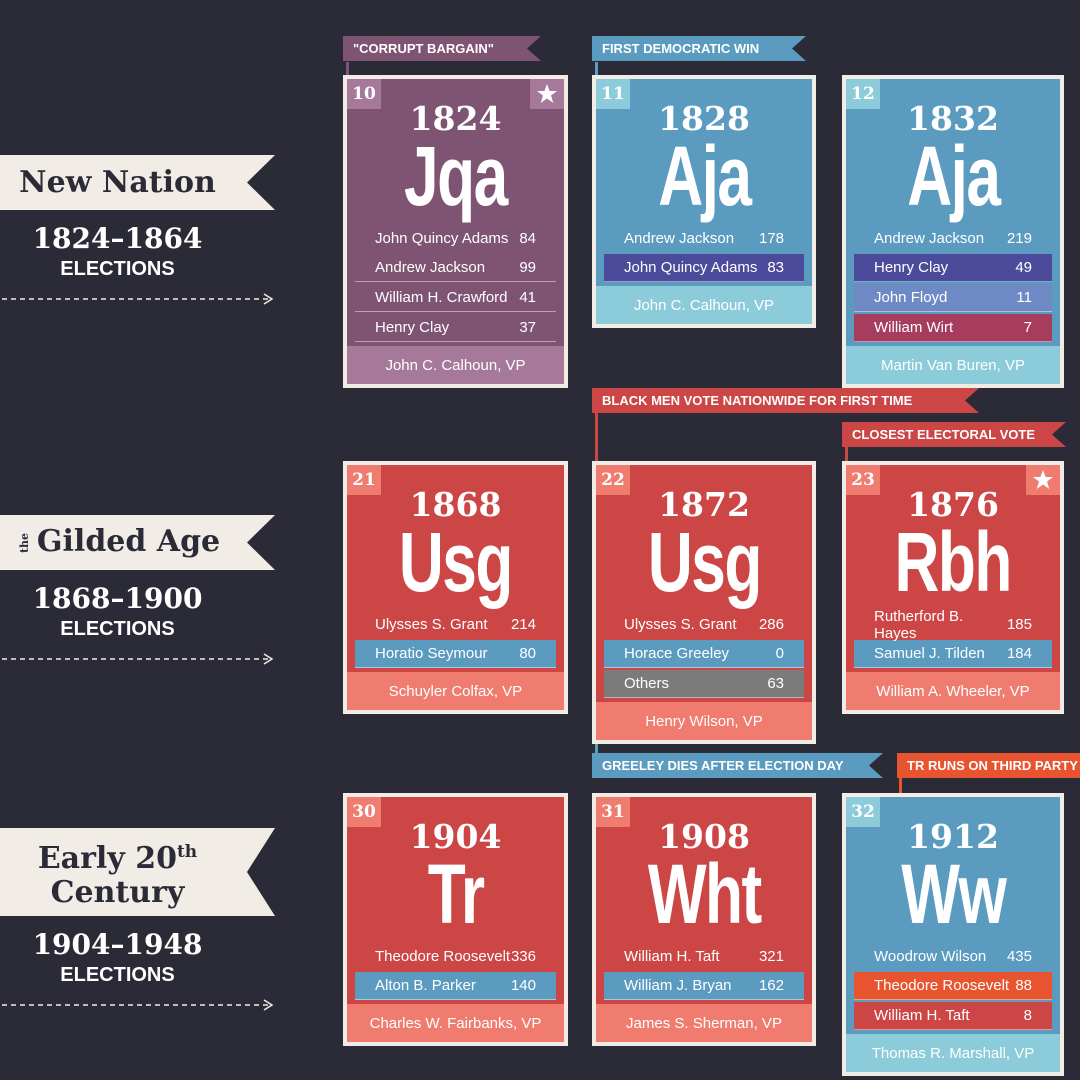 This screenshot has width=1080, height=1080. I want to click on result-row: Others 63, so click(704, 684).